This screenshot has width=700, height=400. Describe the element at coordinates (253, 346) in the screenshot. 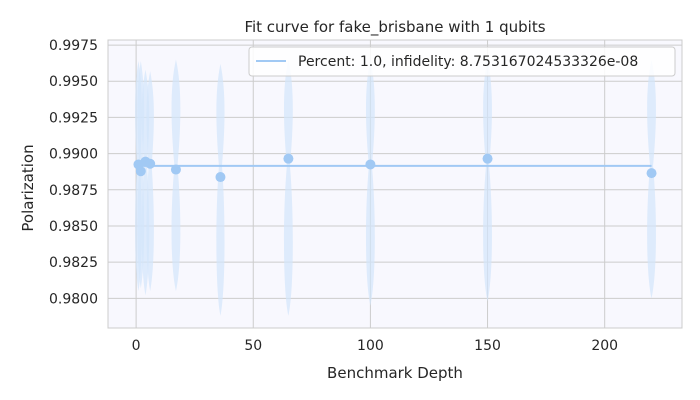

I see `x-tick-label: 50` at that location.